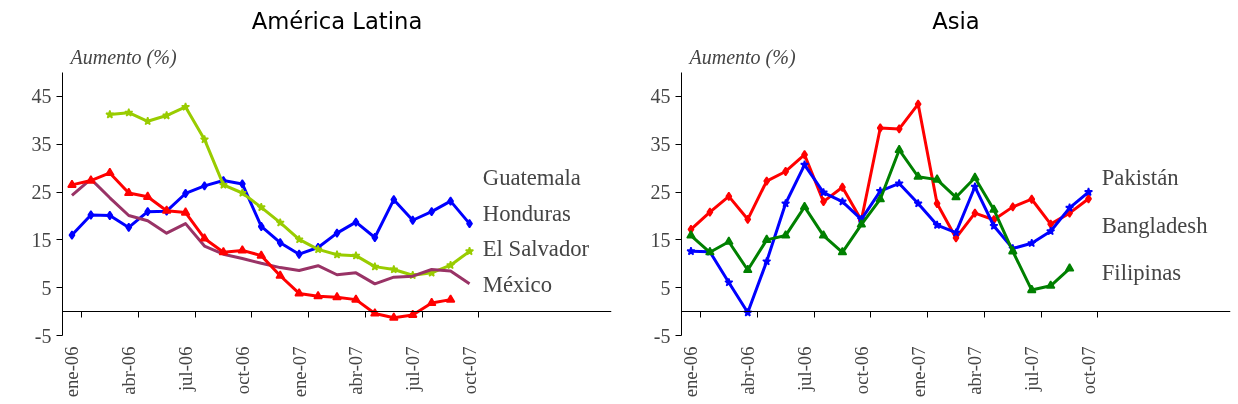 This screenshot has width=1238, height=404. Describe the element at coordinates (526, 213) in the screenshot. I see `series-label: Honduras` at that location.